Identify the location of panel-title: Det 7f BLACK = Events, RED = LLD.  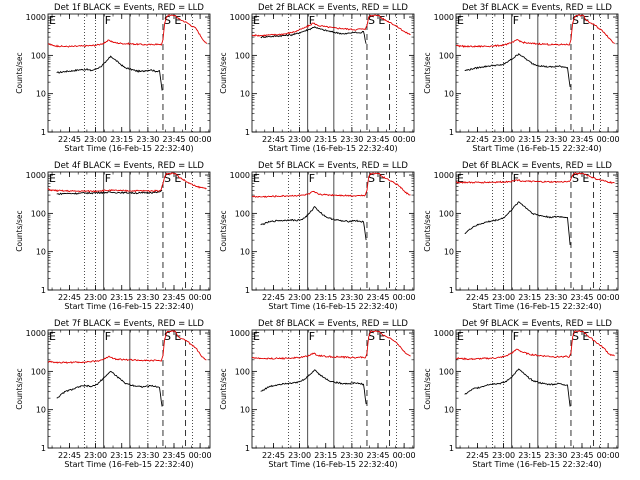
(129, 324).